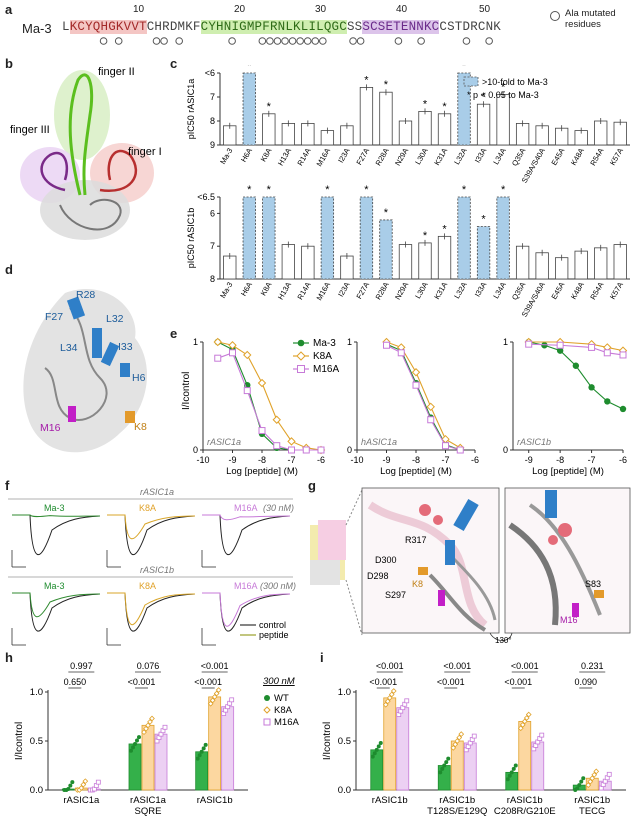 This screenshot has height=816, width=637. Describe the element at coordinates (470, 27) in the screenshot. I see `seq-segment-none: CSTDRCNK` at that location.